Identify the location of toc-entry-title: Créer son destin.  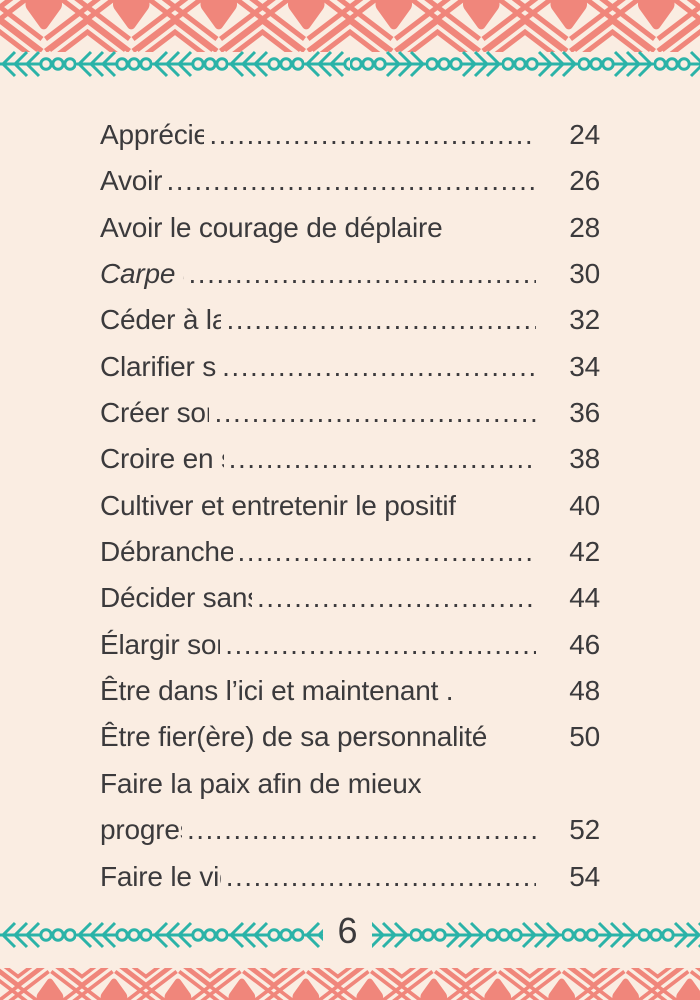
(154, 413).